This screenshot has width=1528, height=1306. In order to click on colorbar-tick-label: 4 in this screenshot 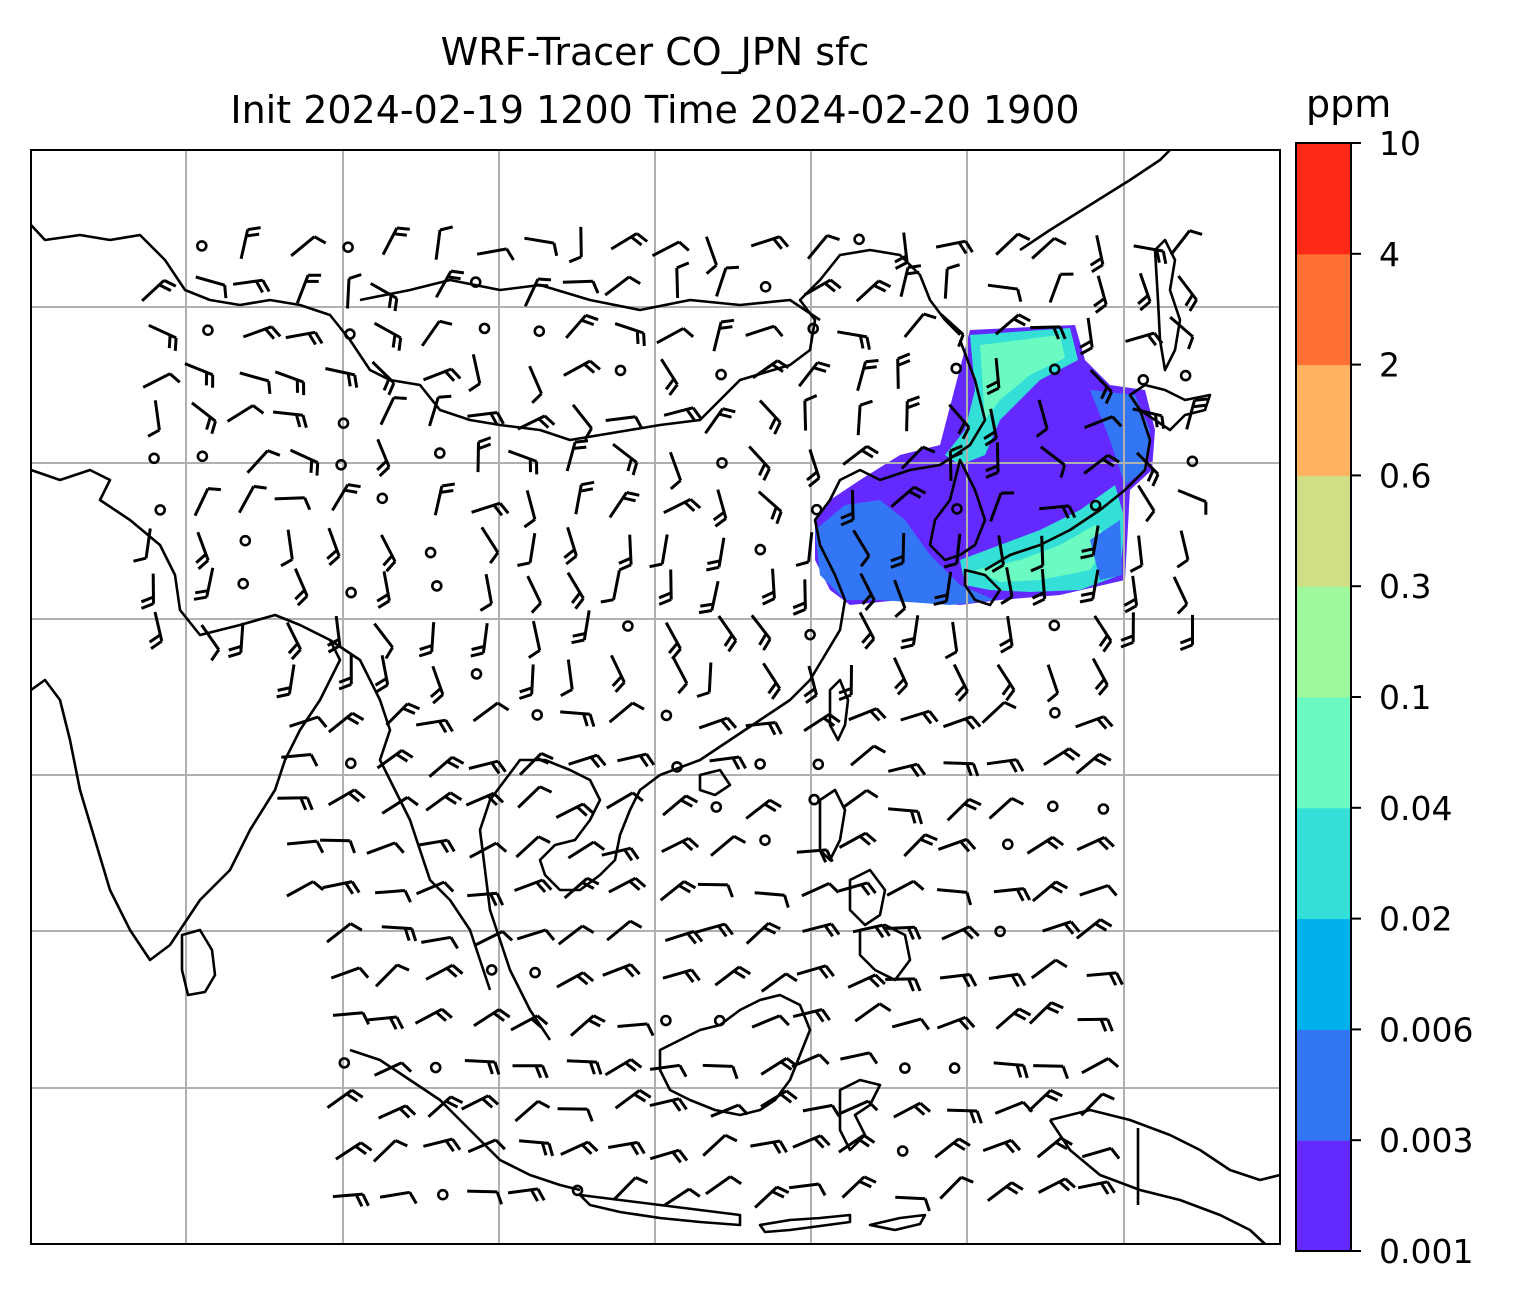, I will do `click(1389, 254)`.